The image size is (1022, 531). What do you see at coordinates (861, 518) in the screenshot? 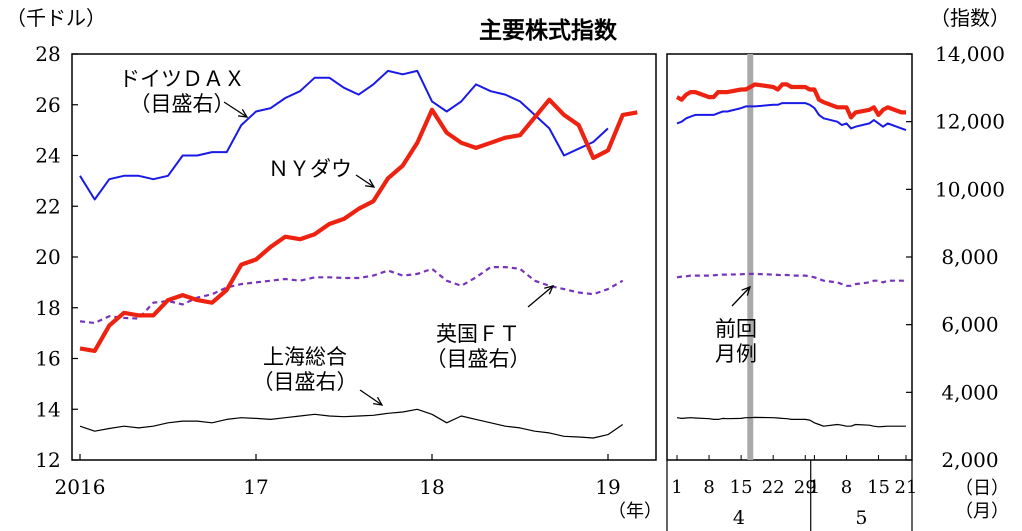
I see `x-month-label: 5` at bounding box center [861, 518].